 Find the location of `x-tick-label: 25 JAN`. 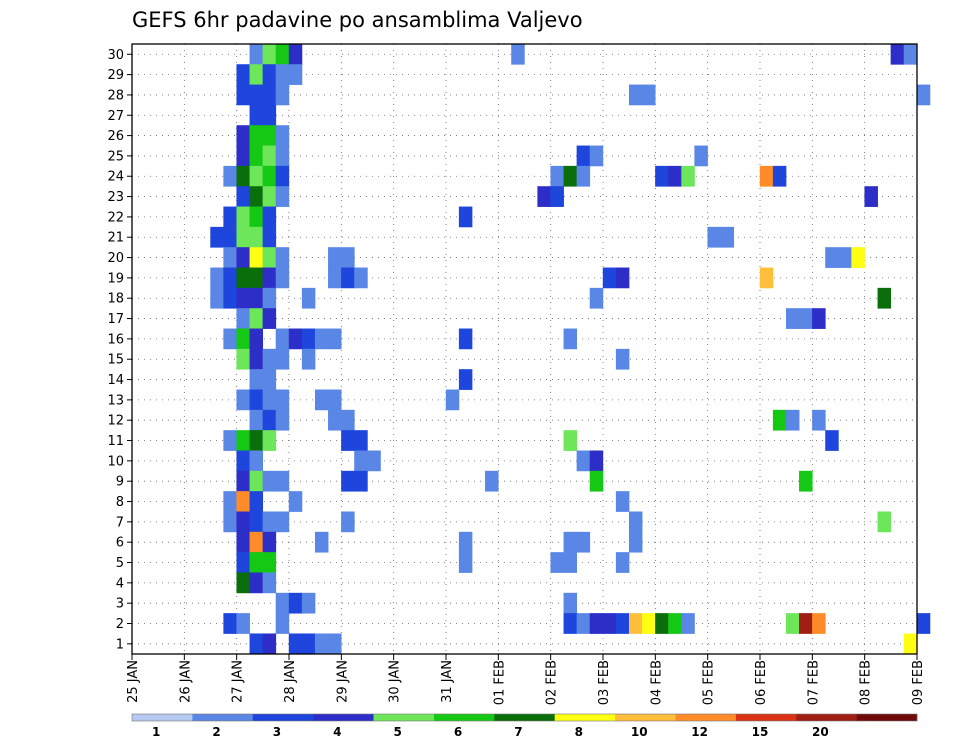

x-tick-label: 25 JAN is located at coordinates (133, 681).